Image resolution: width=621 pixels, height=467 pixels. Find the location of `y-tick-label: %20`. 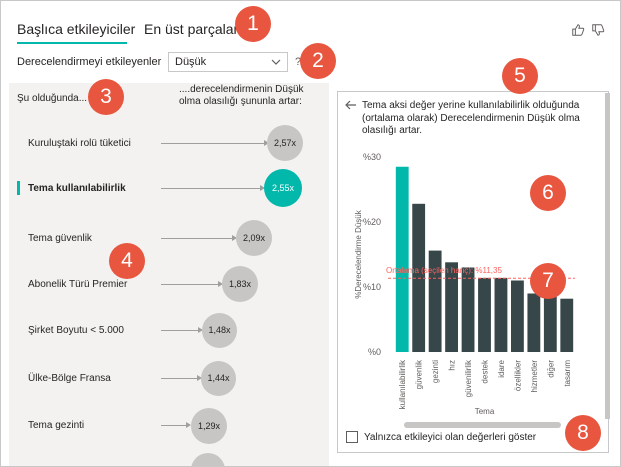

y-tick-label: %20 is located at coordinates (372, 222).